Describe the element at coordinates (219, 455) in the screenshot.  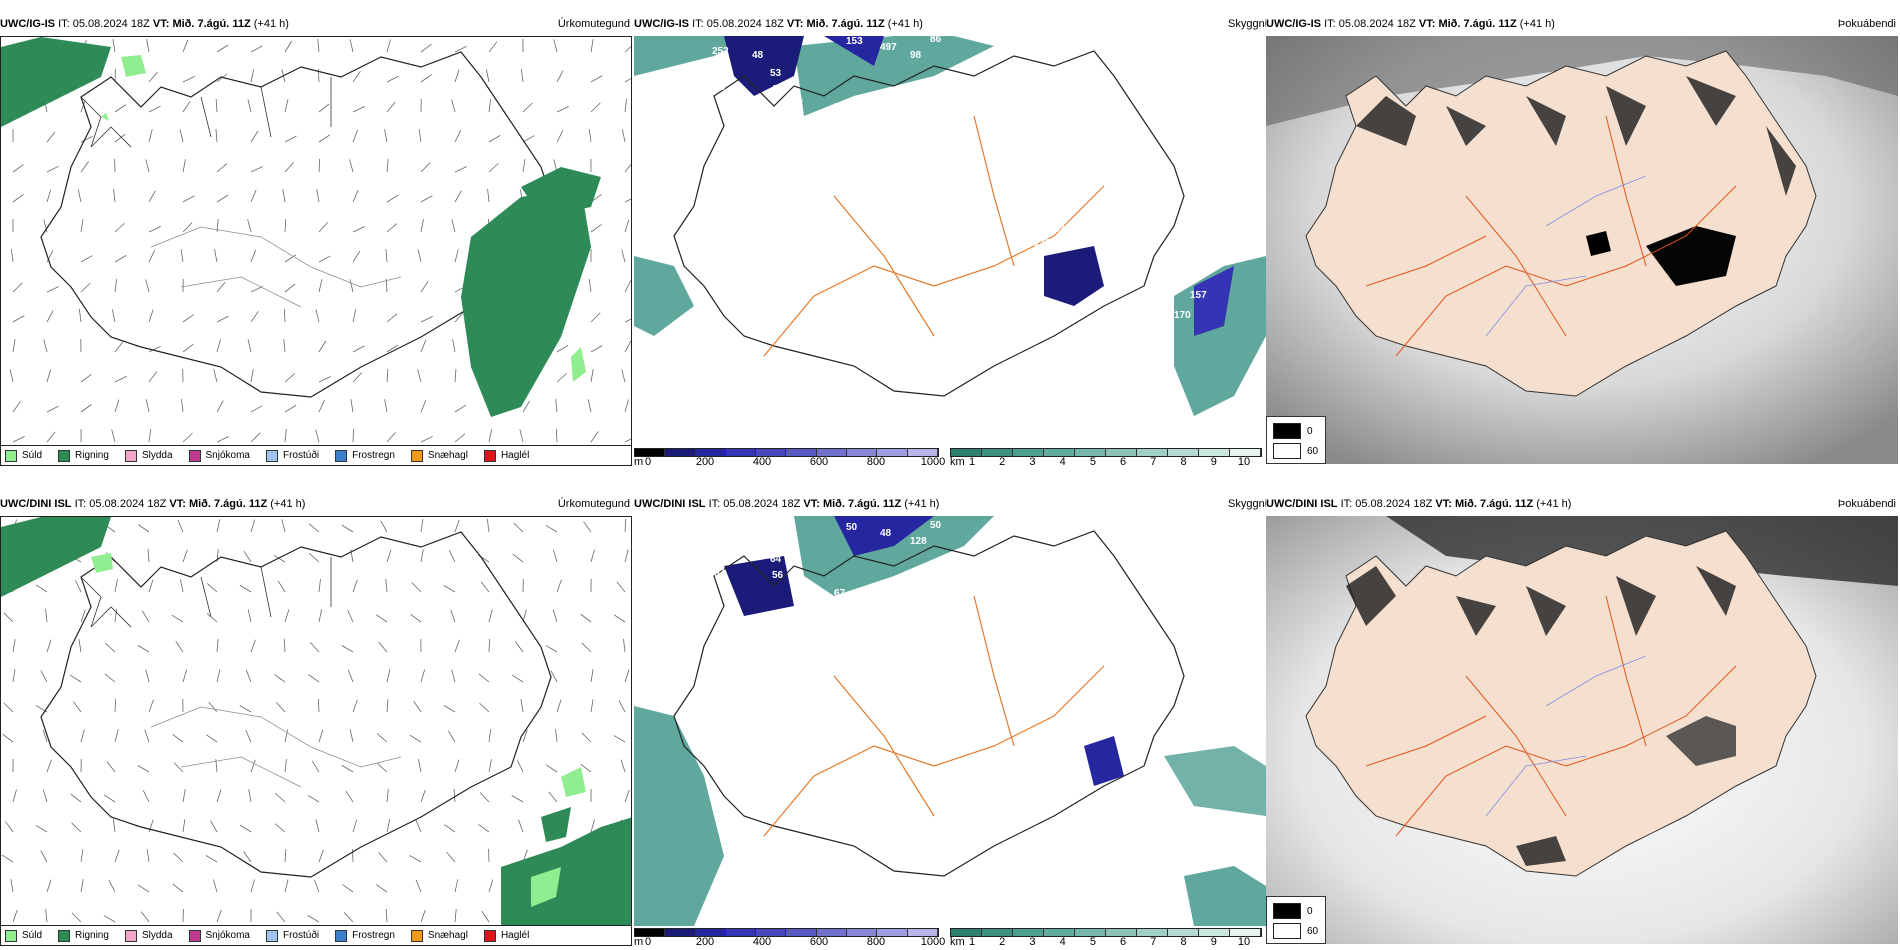
I see `precip-legend-item-3: Snjókoma` at that location.